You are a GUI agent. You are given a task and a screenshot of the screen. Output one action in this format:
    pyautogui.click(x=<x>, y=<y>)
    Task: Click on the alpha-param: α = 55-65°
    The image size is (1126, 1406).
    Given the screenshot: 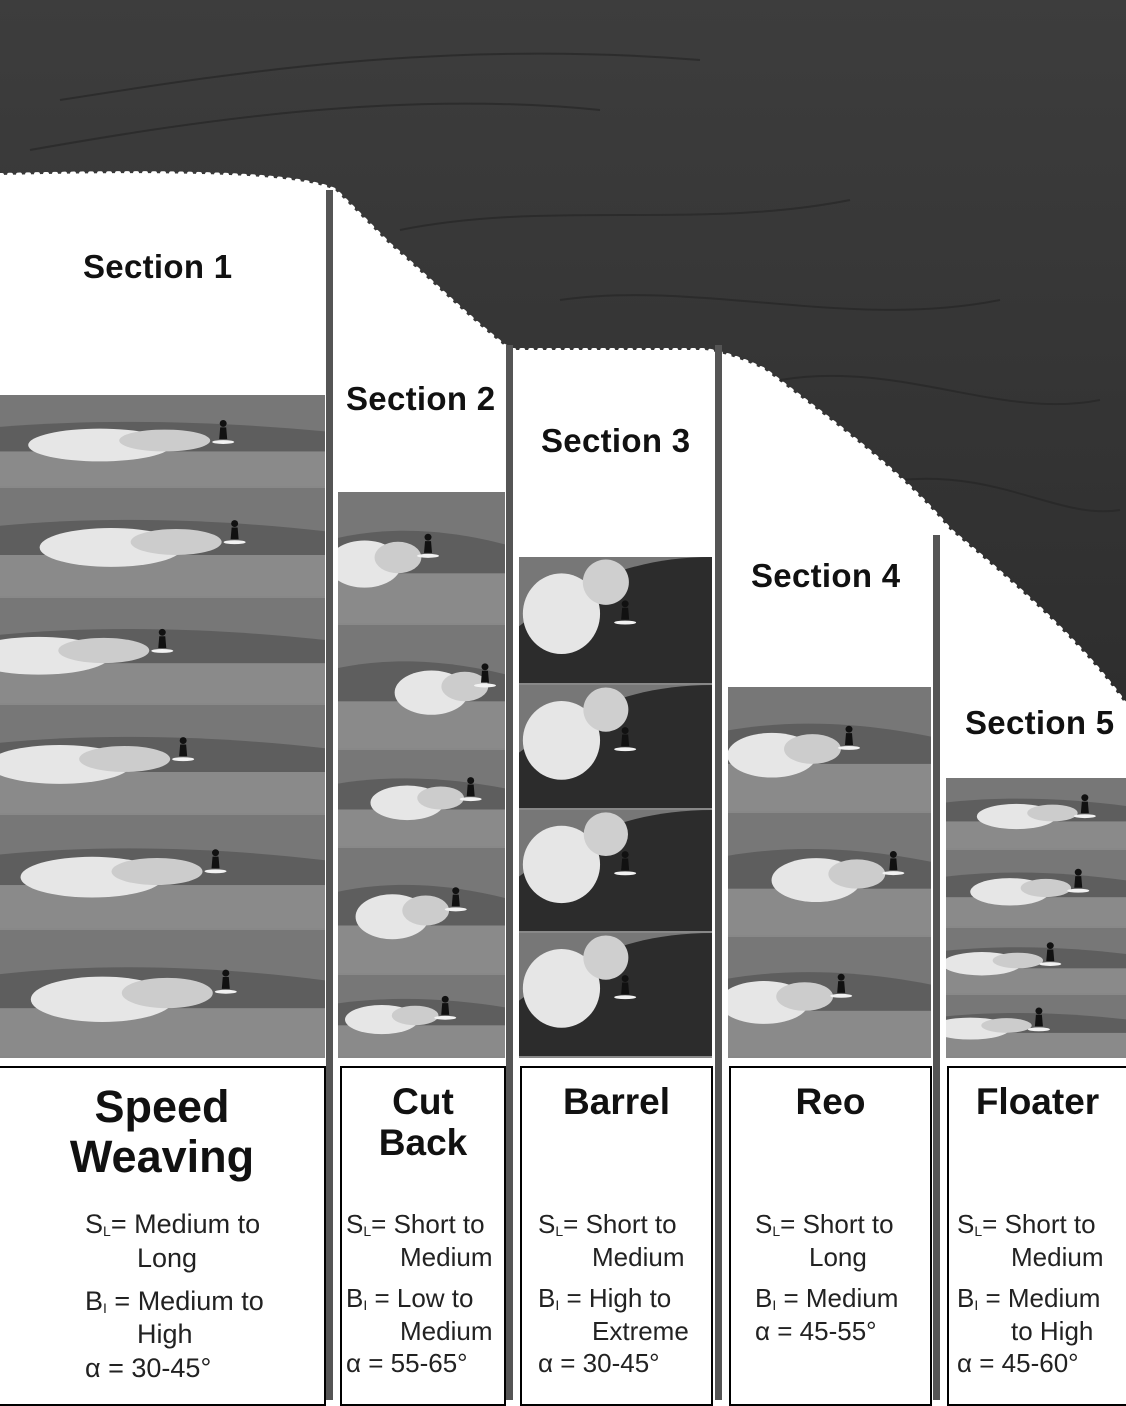 What is the action you would take?
    pyautogui.click(x=407, y=1363)
    